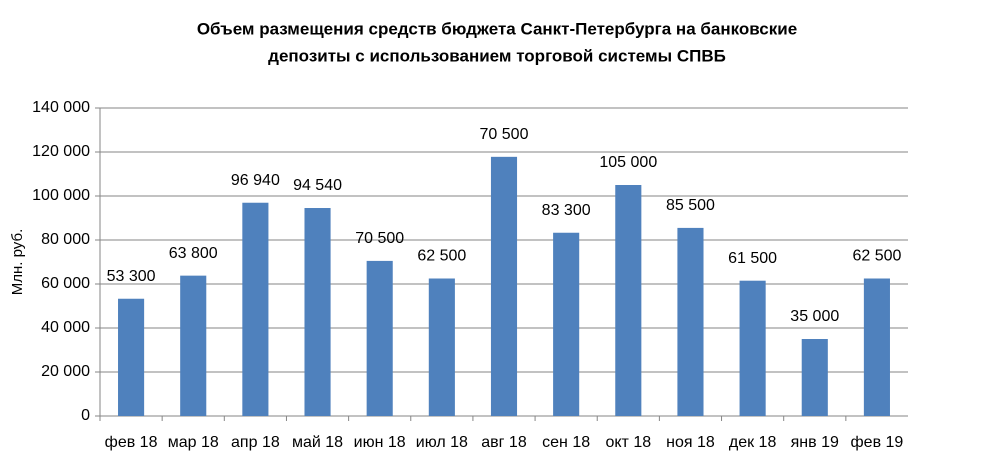  Describe the element at coordinates (380, 442) in the screenshot. I see `x-tick-label: июн 18` at that location.